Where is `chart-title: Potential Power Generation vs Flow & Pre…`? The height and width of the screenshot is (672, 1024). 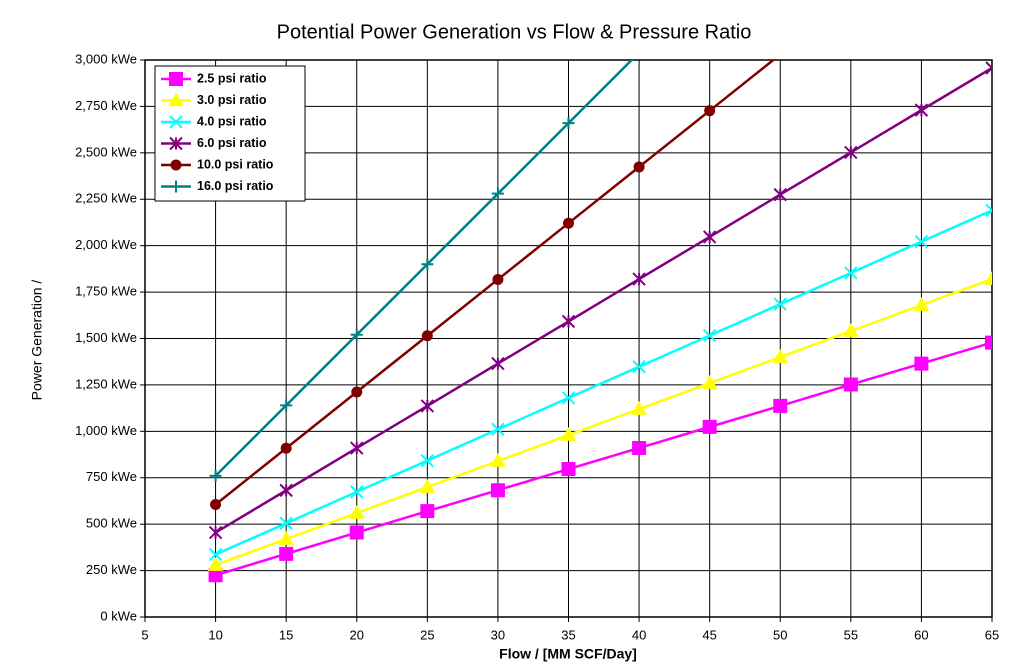
chart-title: Potential Power Generation vs Flow & Pre… is located at coordinates (514, 32).